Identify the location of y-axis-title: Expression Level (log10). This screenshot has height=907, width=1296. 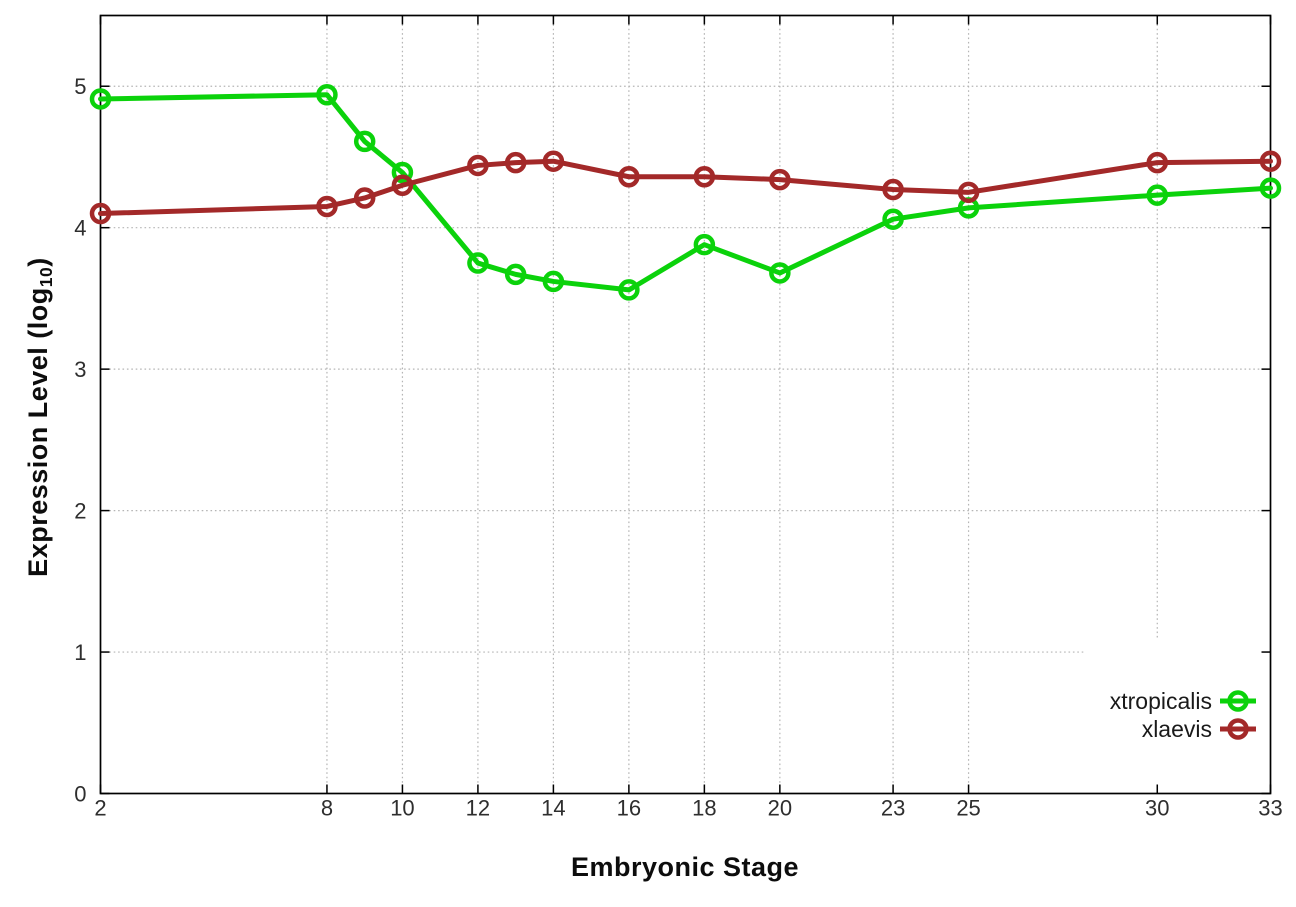
(38, 417).